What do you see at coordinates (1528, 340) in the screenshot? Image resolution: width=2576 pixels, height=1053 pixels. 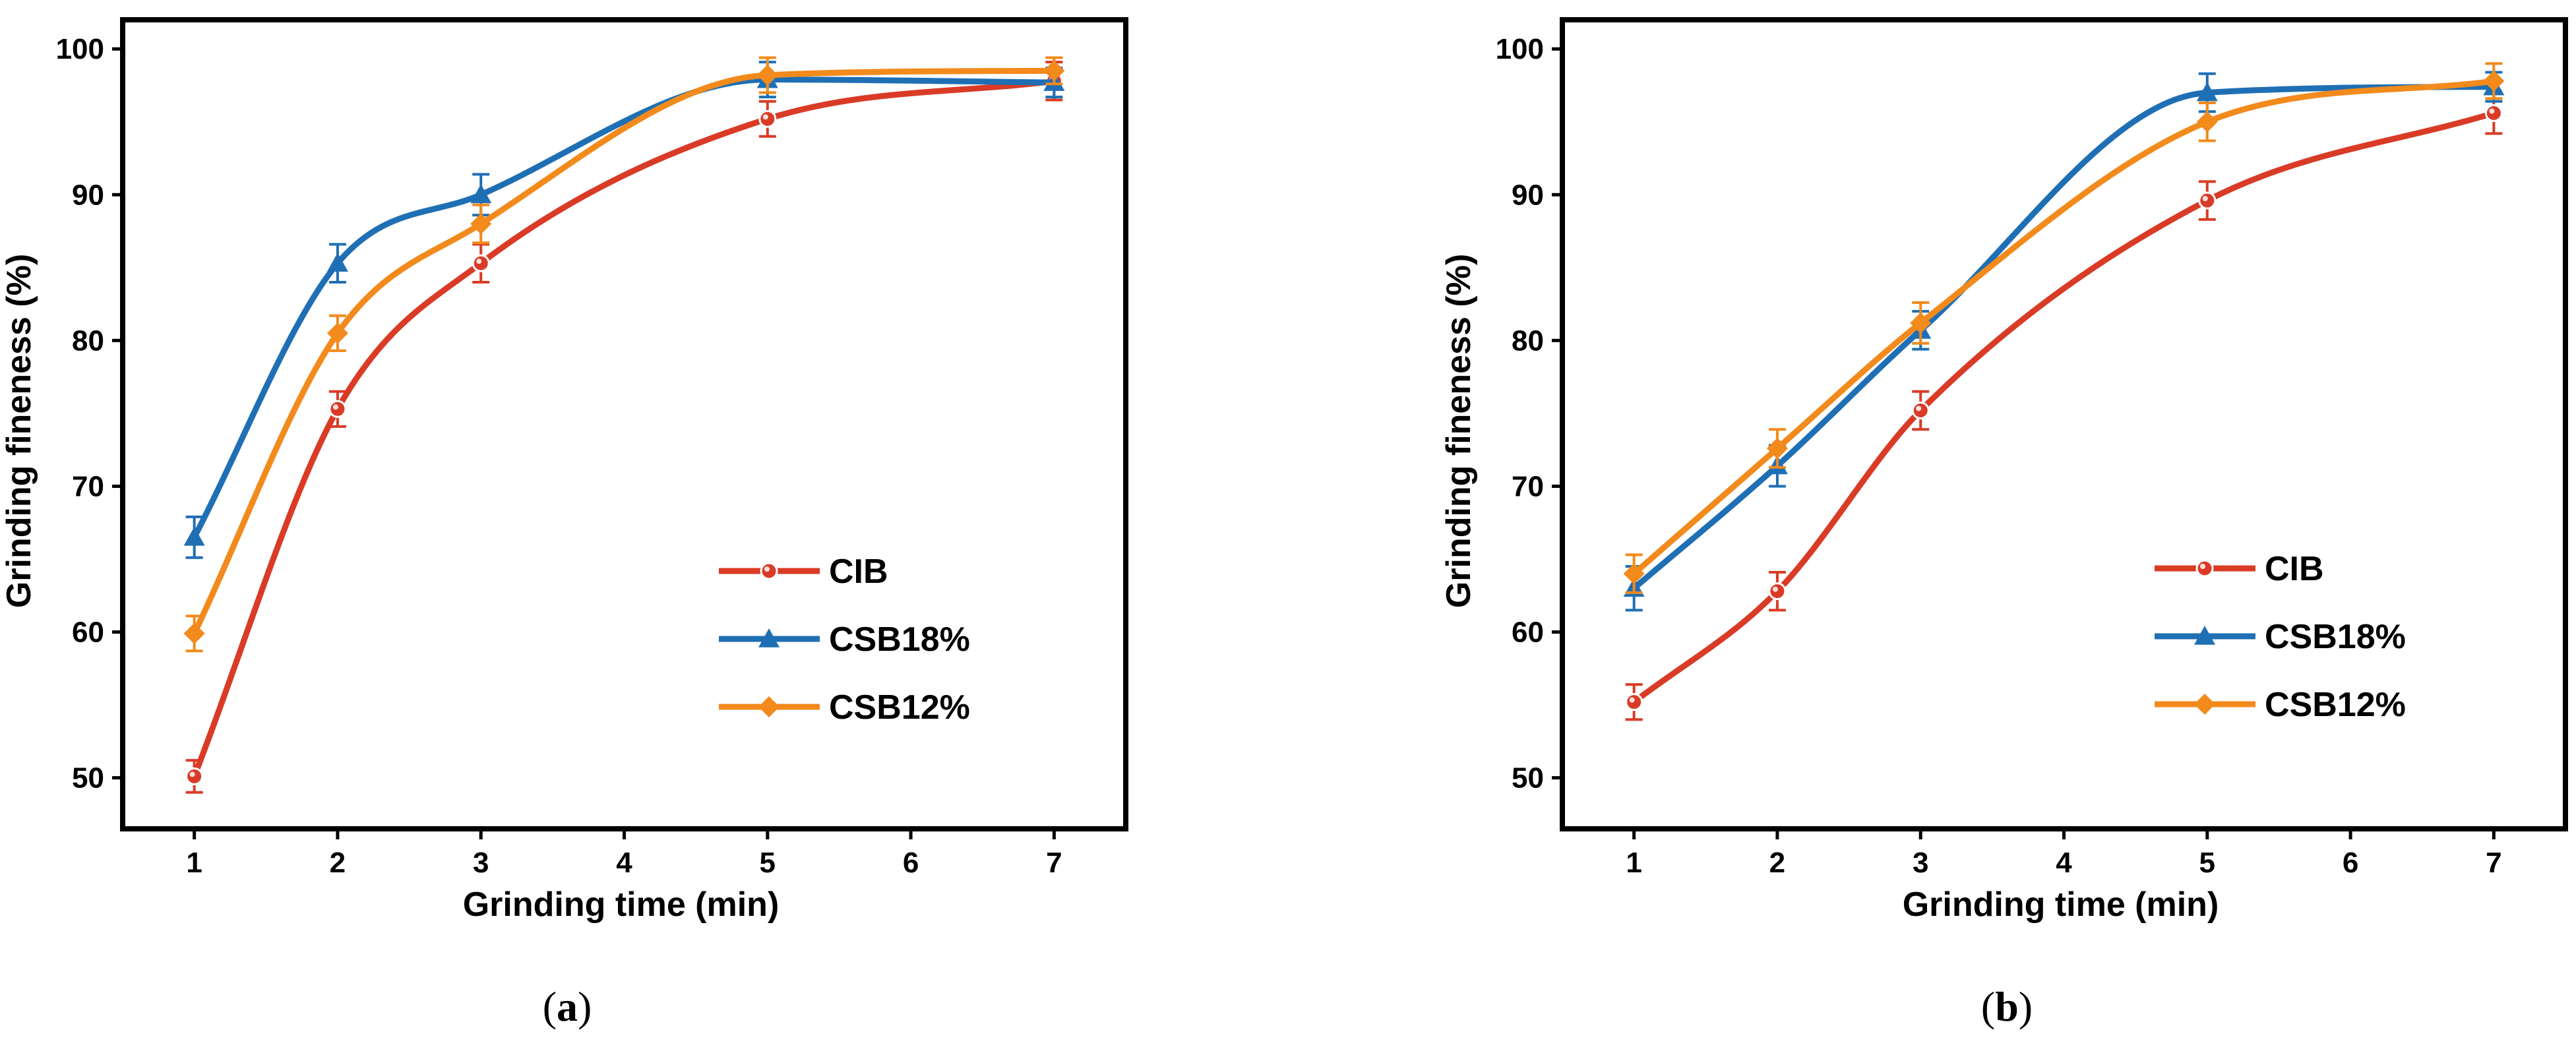 I see `panel-b-y-tick-label: 80` at bounding box center [1528, 340].